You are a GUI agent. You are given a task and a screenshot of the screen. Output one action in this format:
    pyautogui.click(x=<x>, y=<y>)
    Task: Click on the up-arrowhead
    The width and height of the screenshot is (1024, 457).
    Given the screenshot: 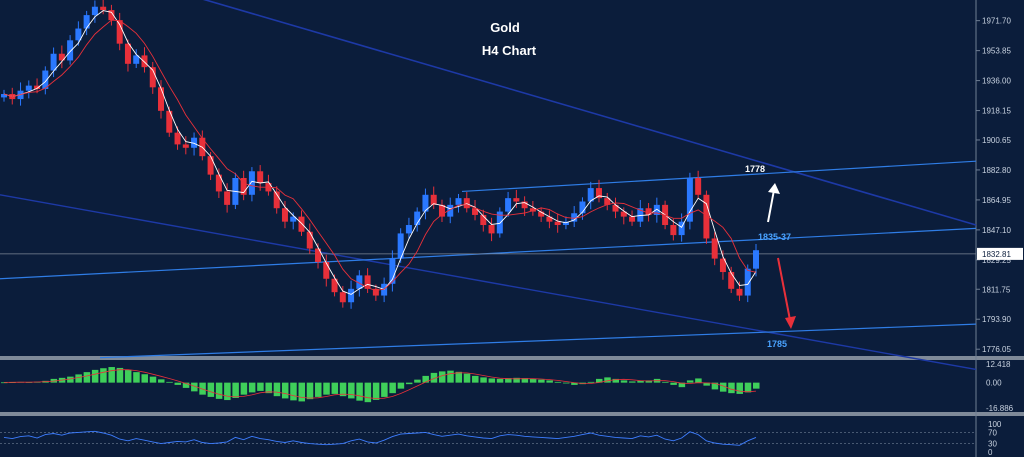 What is the action you would take?
    pyautogui.click(x=774, y=188)
    